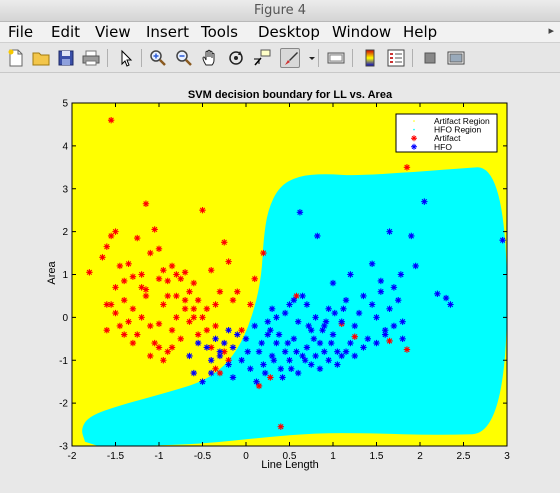  Describe the element at coordinates (158, 58) in the screenshot. I see `zoom-in-icon` at that location.